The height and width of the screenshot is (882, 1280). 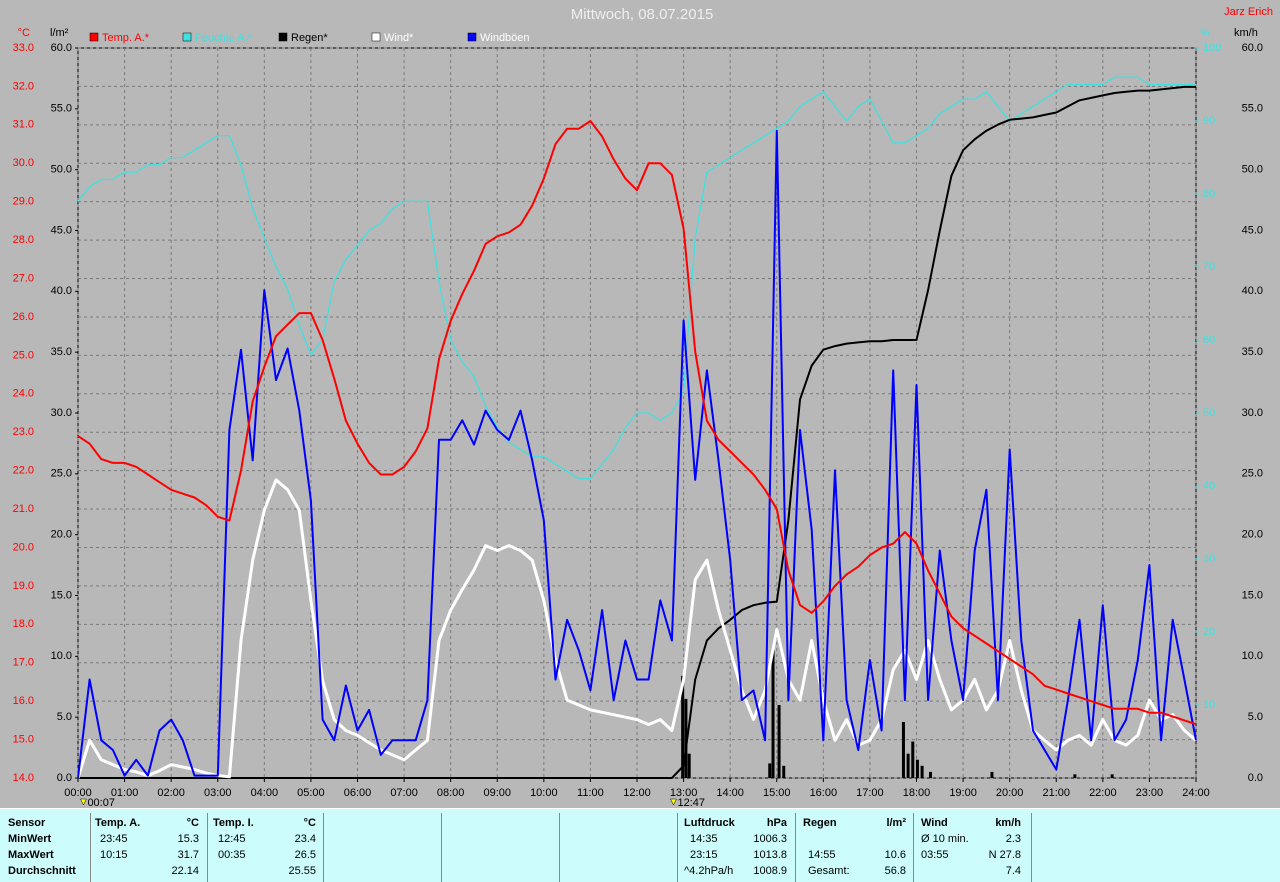 I want to click on marker-icon, so click(x=83, y=802).